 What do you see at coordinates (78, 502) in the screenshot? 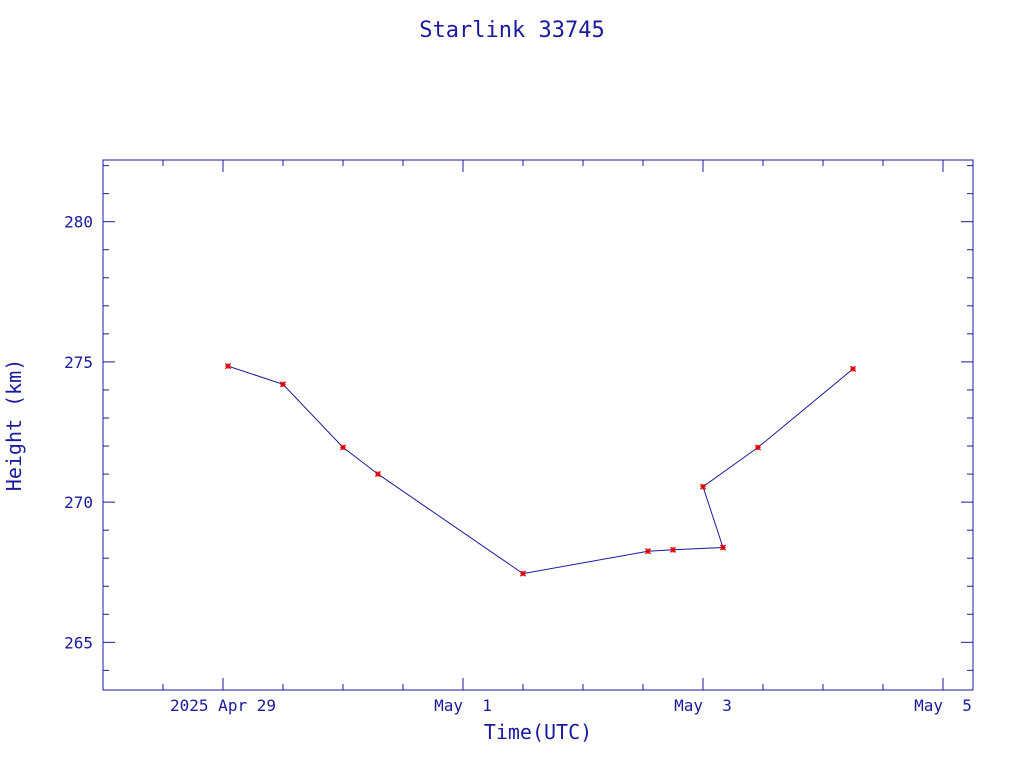
I see `y-tick-label: 270` at bounding box center [78, 502].